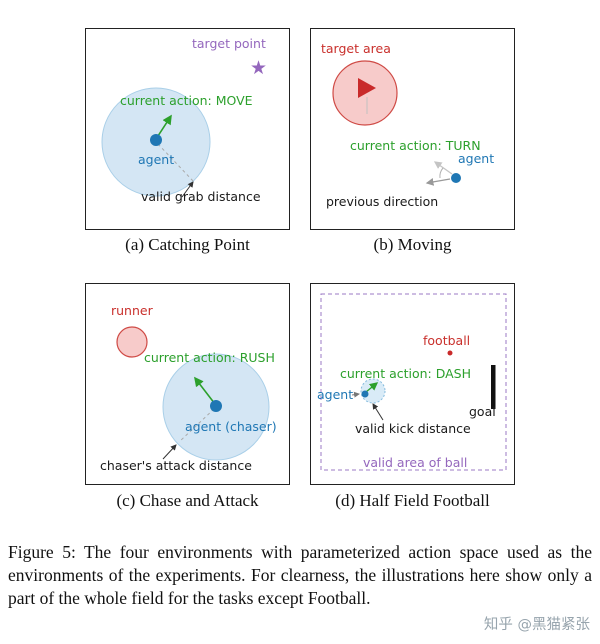 The image size is (600, 644). Describe the element at coordinates (259, 68) in the screenshot. I see `target-point-star-icon: ★` at that location.